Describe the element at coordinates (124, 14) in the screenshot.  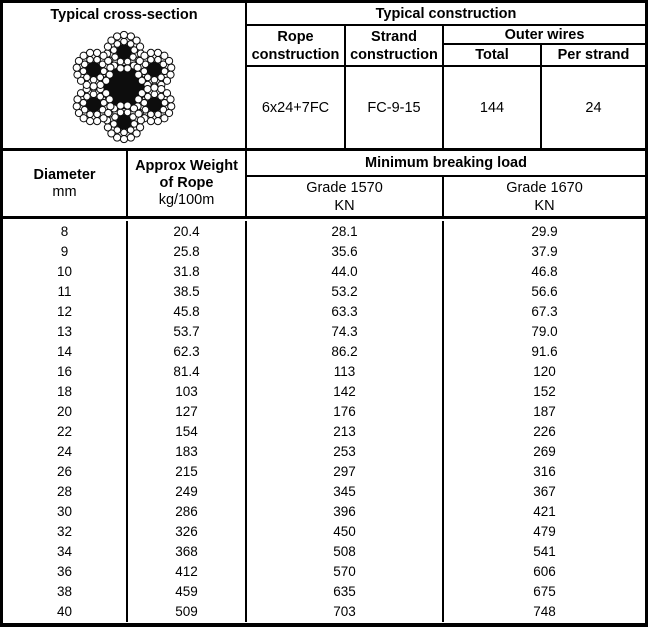
I see `cross-section-title: Typical cross-section` at that location.